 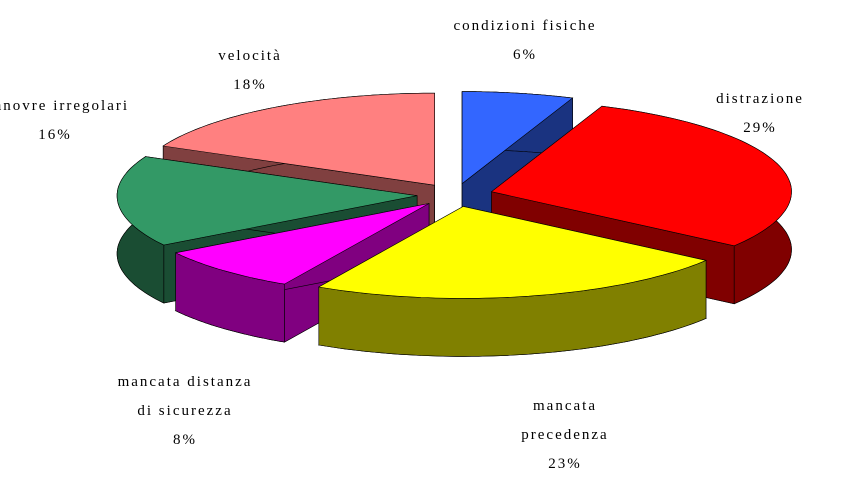 I want to click on value-label: 29%, so click(x=760, y=128).